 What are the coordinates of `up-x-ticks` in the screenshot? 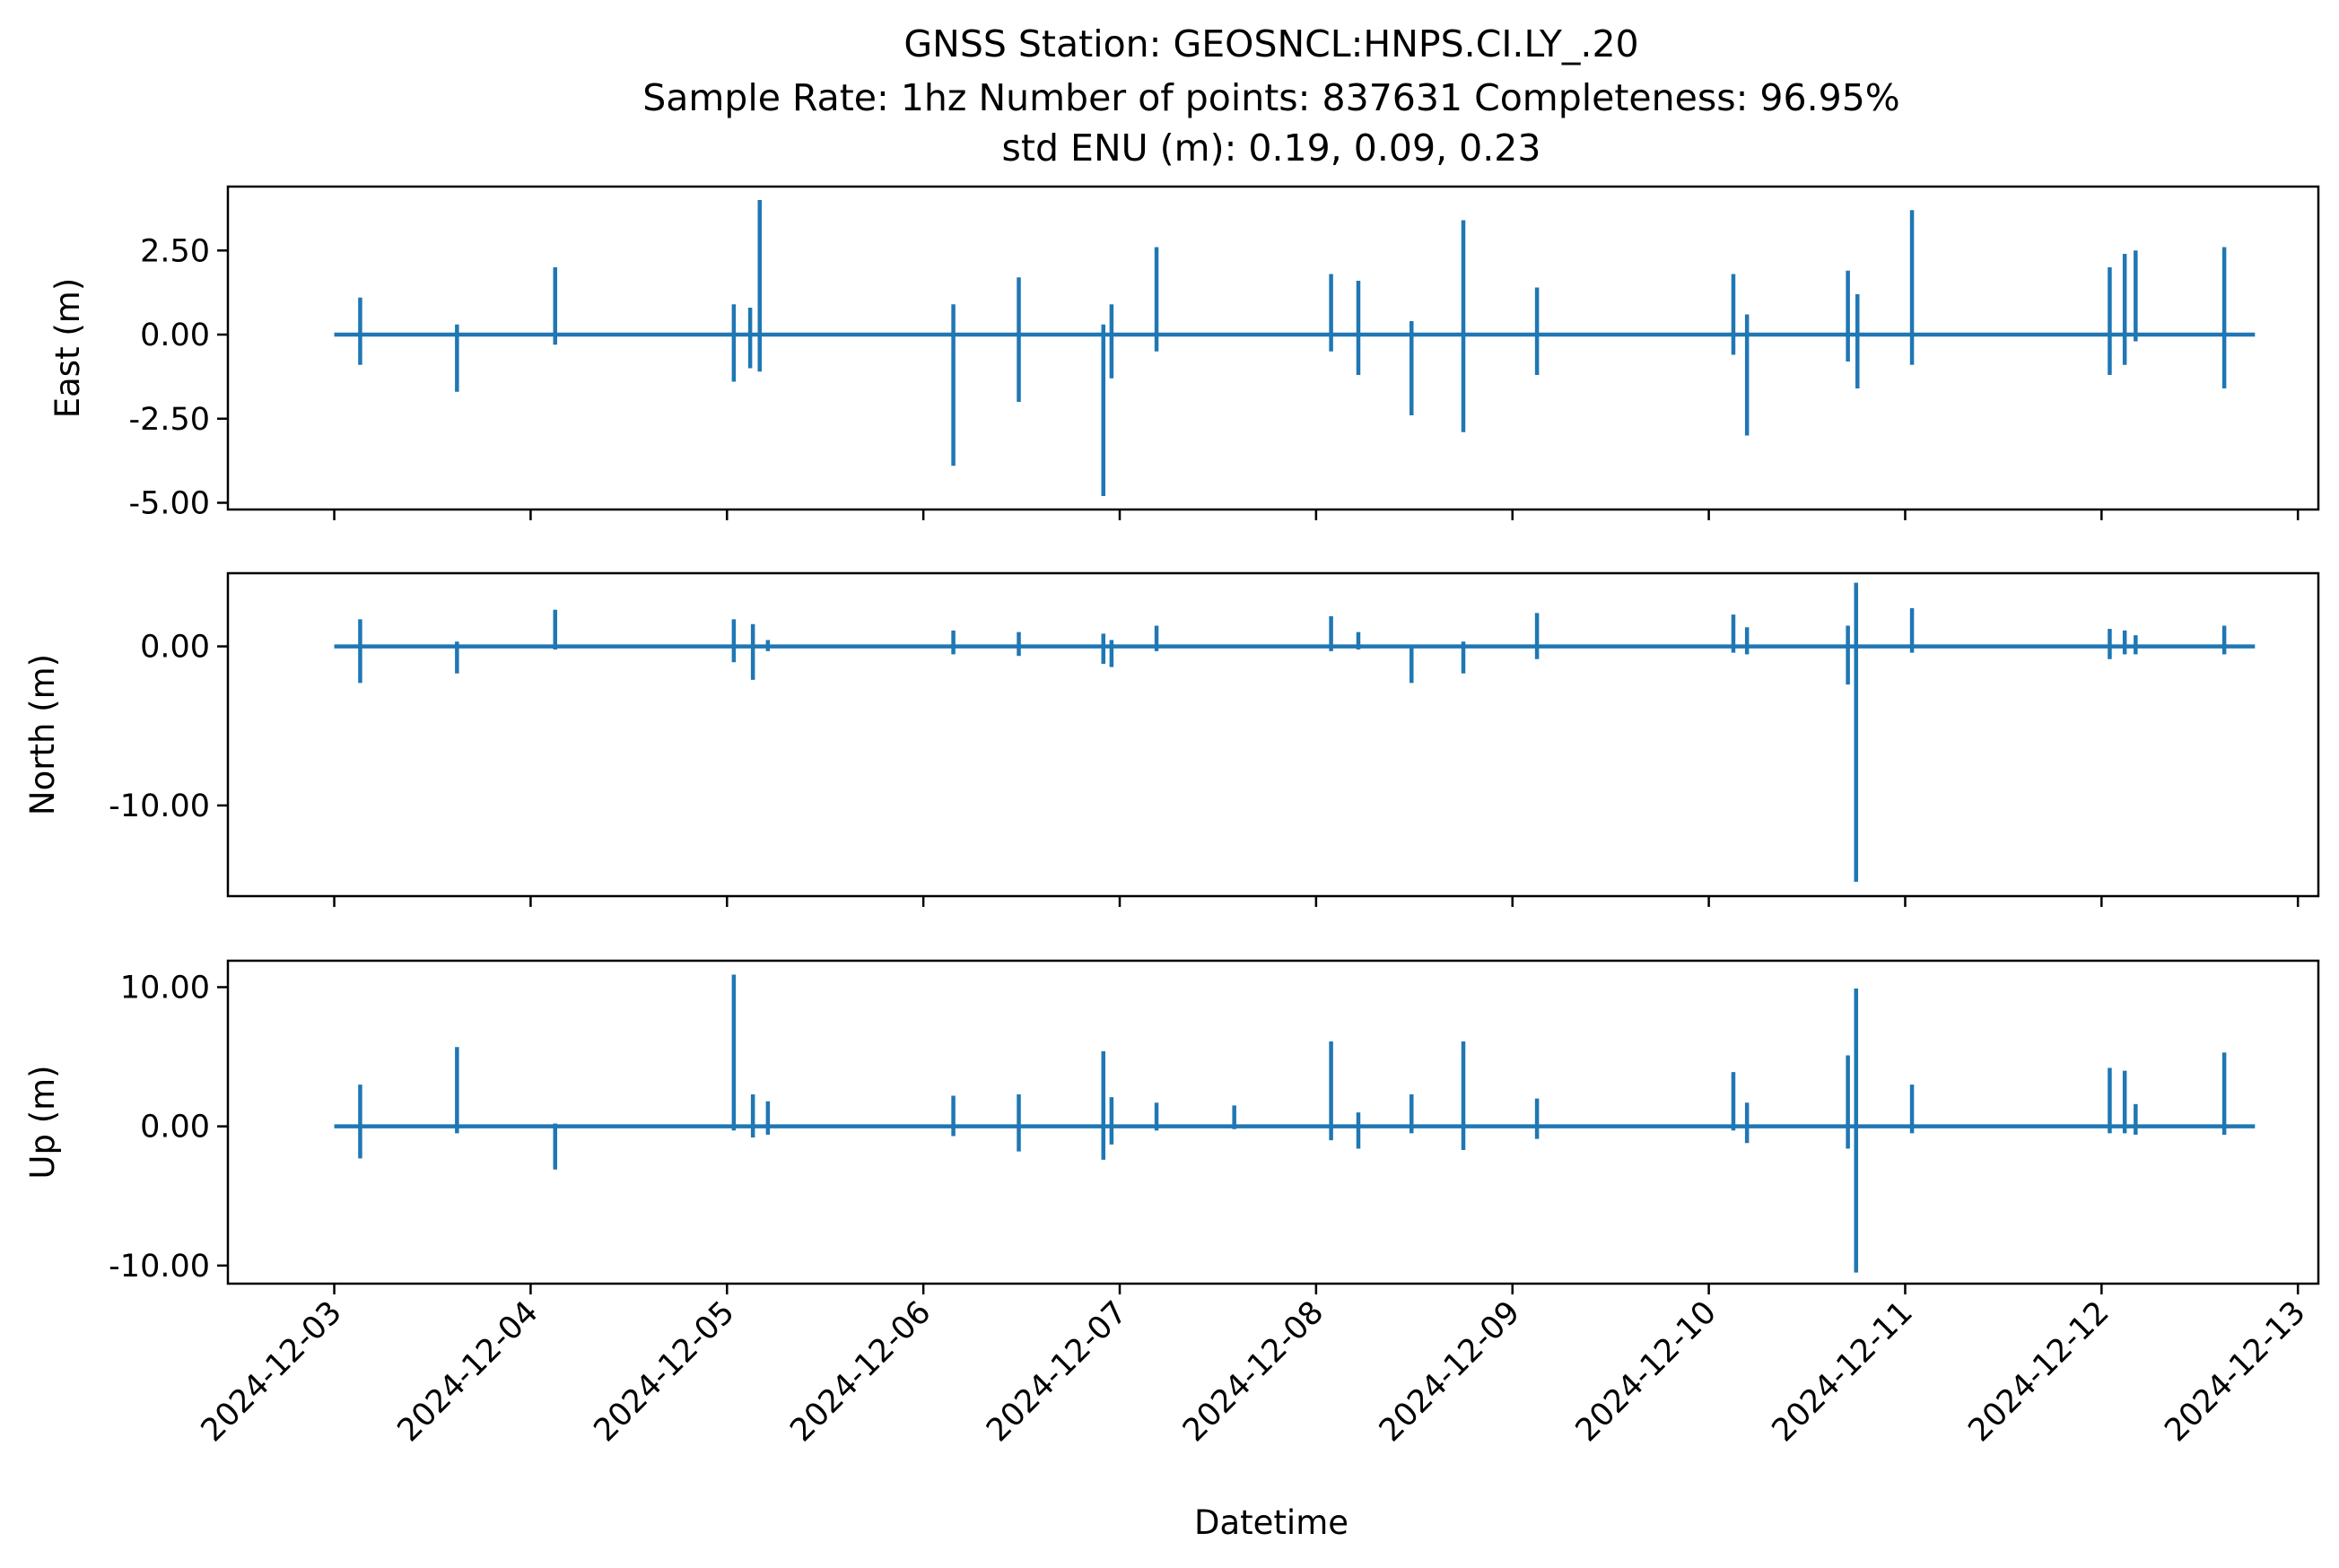 It's located at (1317, 1289).